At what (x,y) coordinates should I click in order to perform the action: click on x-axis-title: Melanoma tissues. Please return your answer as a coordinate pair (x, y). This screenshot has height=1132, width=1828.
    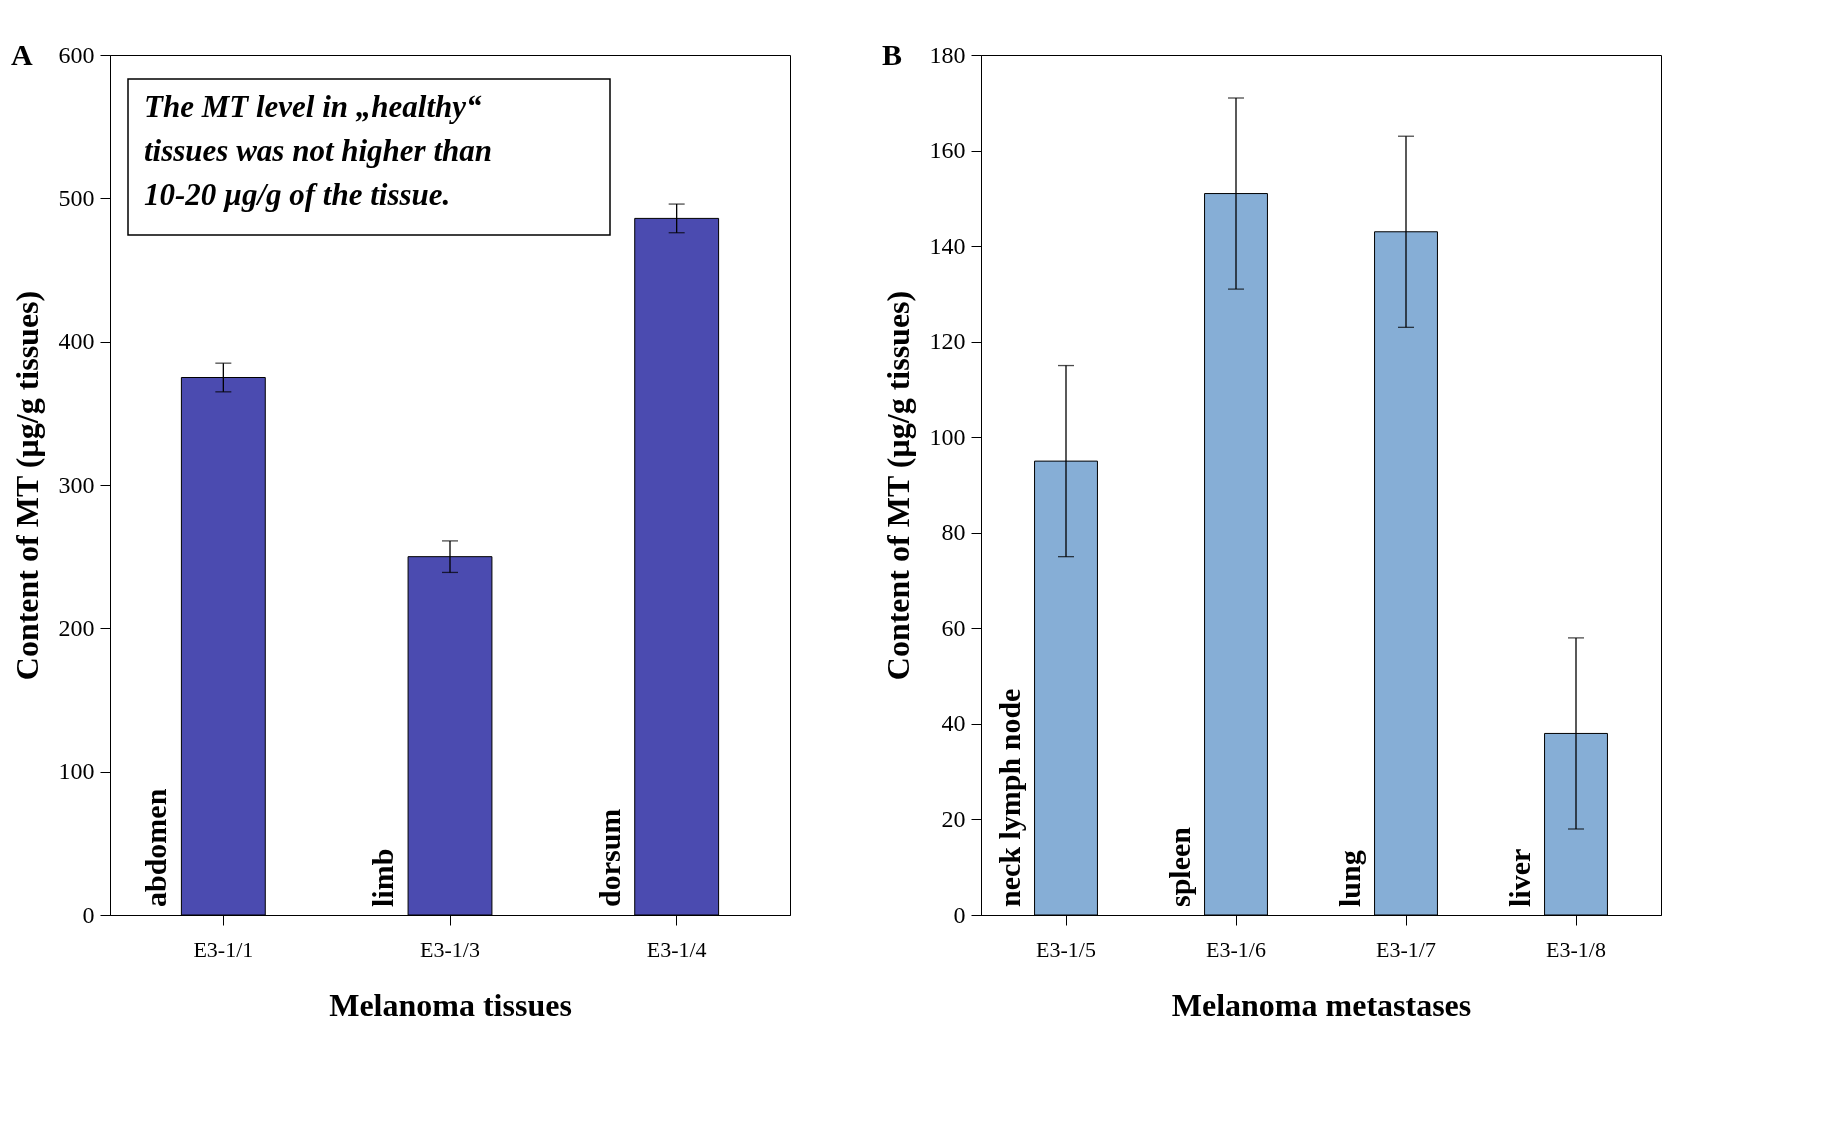
    Looking at the image, I should click on (450, 1004).